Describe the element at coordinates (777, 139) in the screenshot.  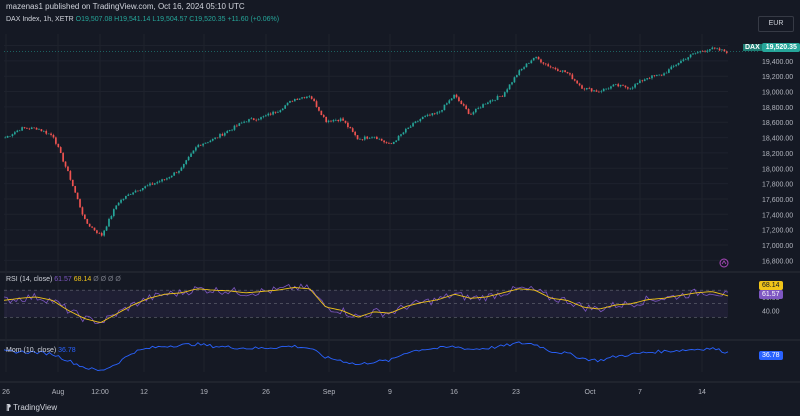
I see `price-axis-label: 18,400.00` at that location.